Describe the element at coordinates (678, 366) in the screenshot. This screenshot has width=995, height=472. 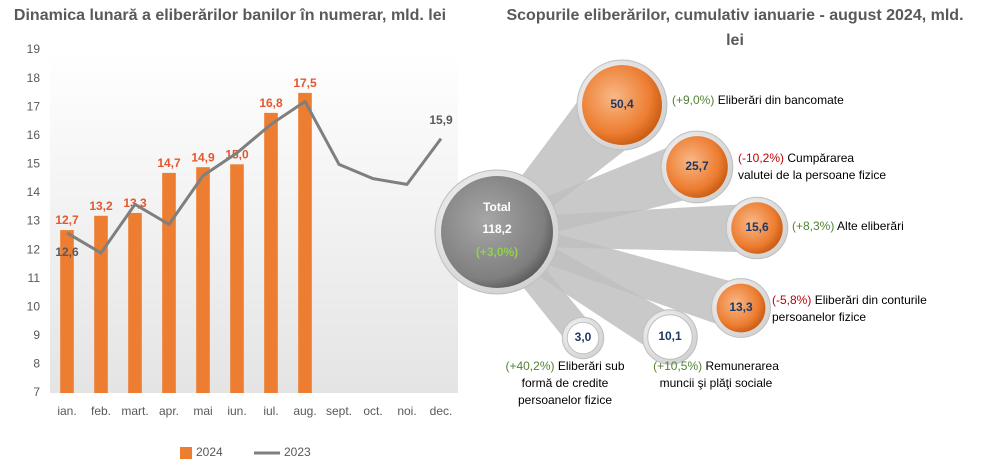
I see `change-label: (+10,5%)` at that location.